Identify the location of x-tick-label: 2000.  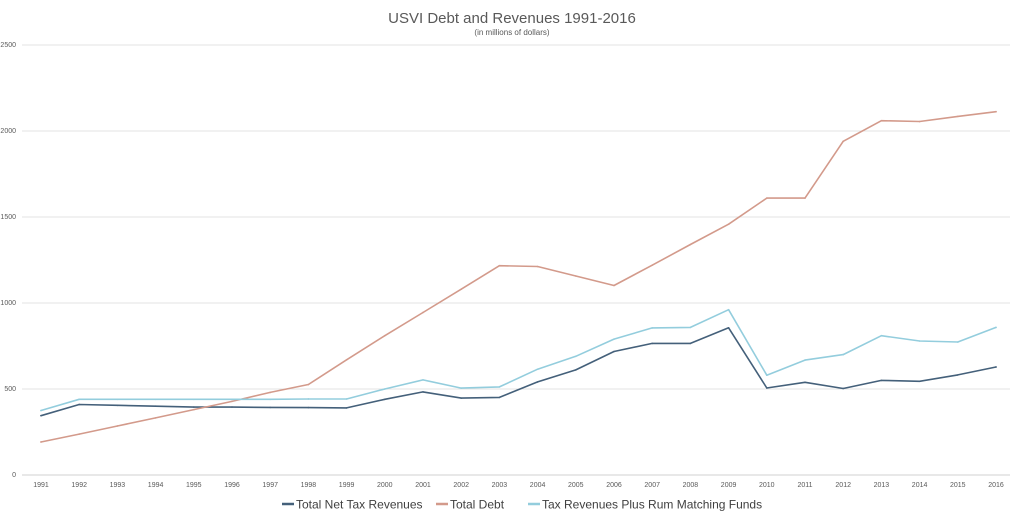
(385, 485).